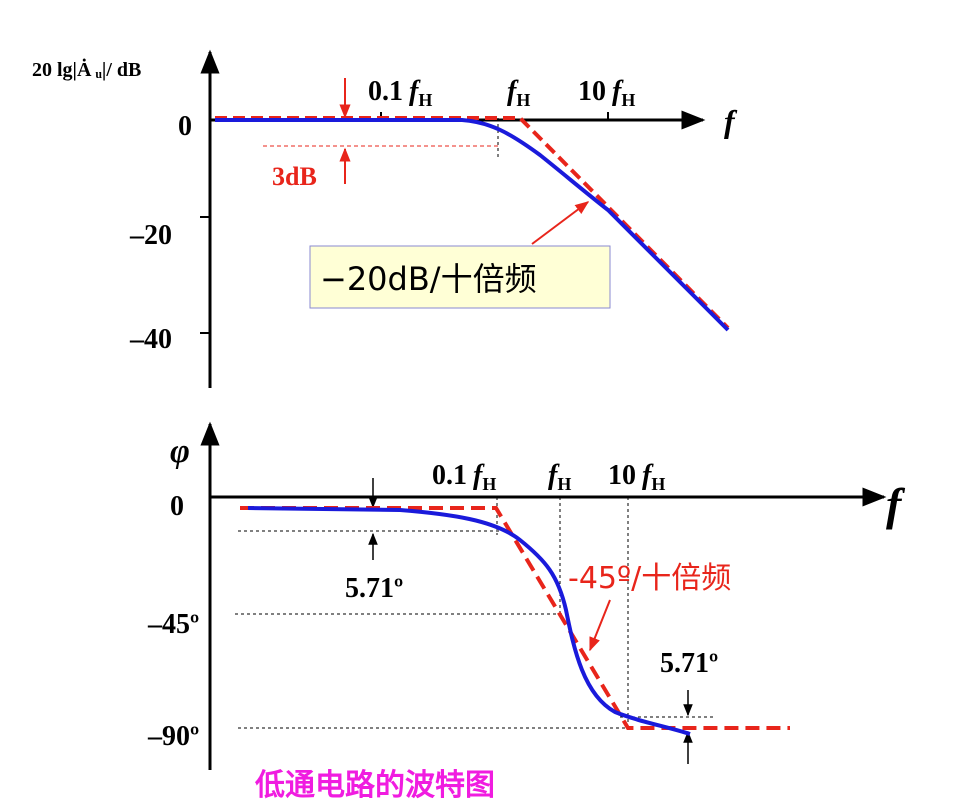 The width and height of the screenshot is (959, 811). Describe the element at coordinates (173, 624) in the screenshot. I see `phase-y-tick-label: –45º` at that location.